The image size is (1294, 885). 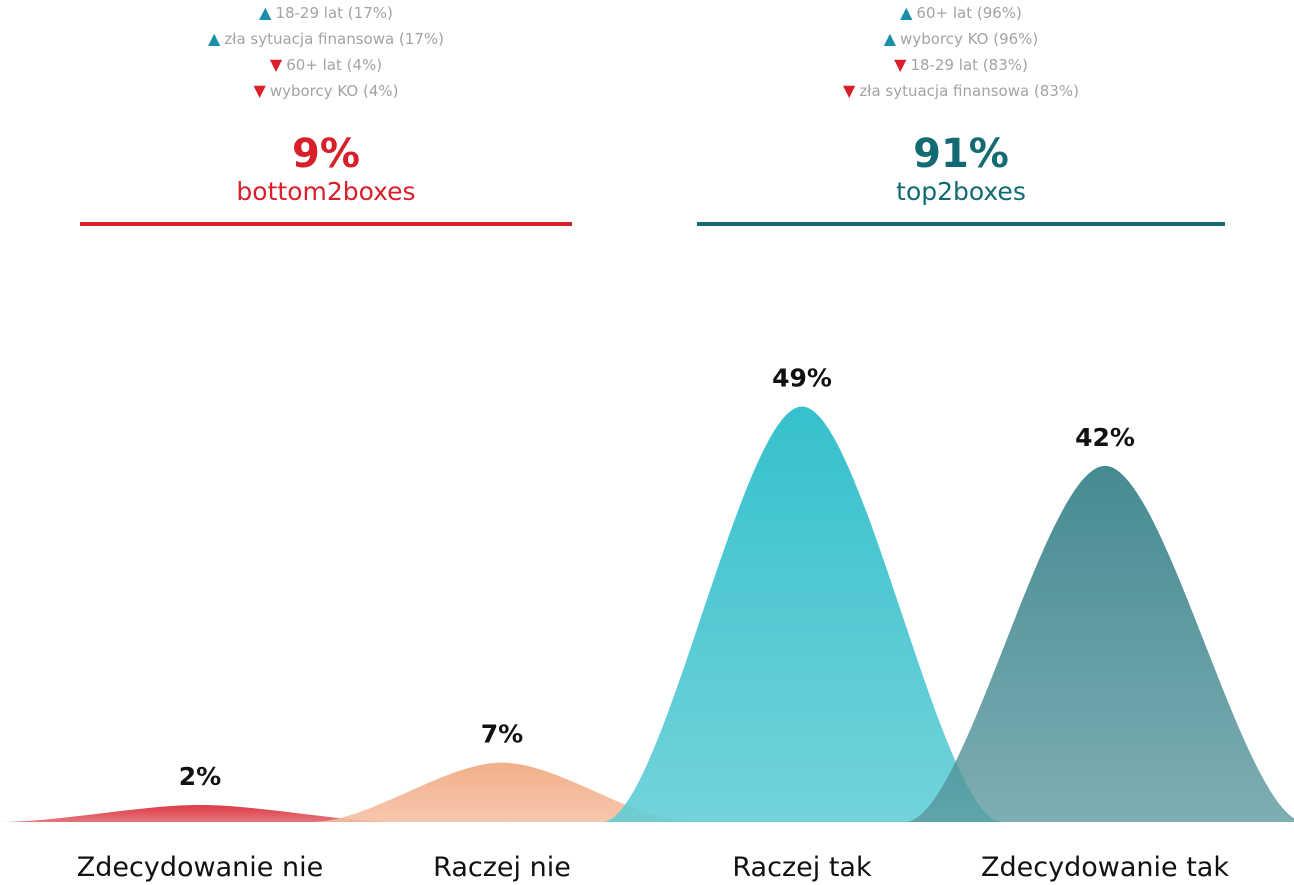 I want to click on breakdown-text: wyborcy KO (4%), so click(x=334, y=91).